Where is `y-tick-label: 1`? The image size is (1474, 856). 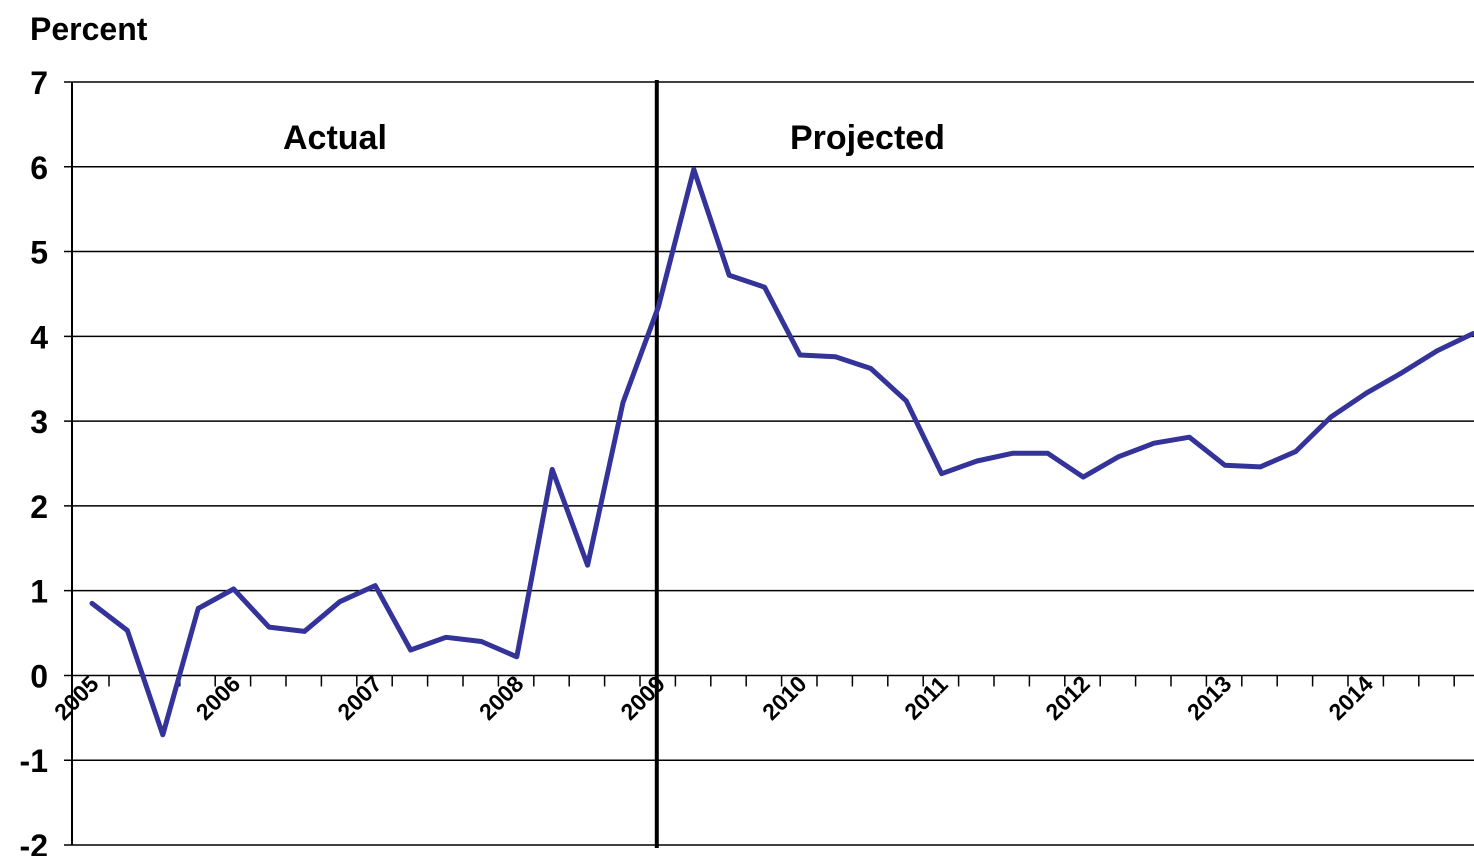 y-tick-label: 1 is located at coordinates (39, 592).